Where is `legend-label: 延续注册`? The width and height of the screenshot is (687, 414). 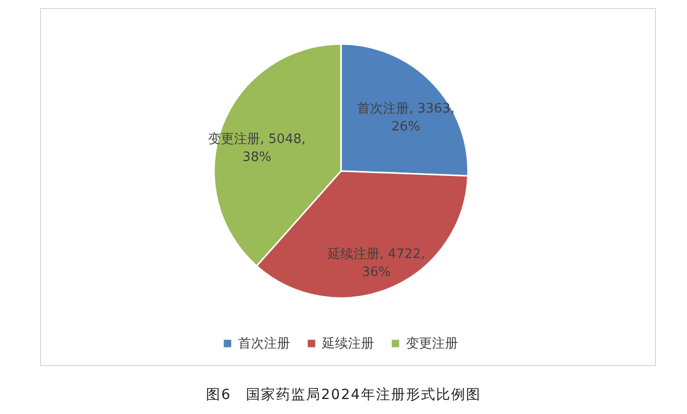
legend-label: 延续注册 is located at coordinates (347, 344).